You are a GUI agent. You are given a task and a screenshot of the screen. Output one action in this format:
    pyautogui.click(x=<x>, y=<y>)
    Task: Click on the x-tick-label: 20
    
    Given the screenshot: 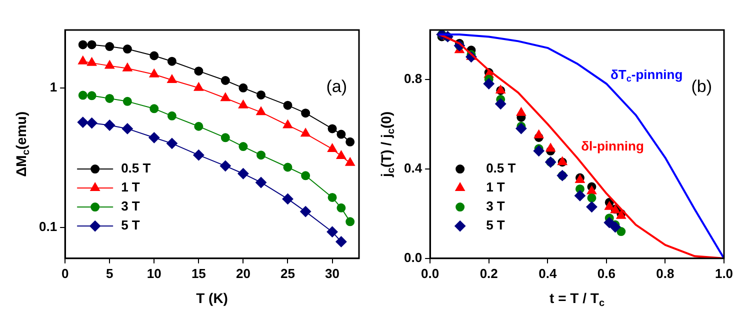 What is the action you would take?
    pyautogui.click(x=243, y=273)
    